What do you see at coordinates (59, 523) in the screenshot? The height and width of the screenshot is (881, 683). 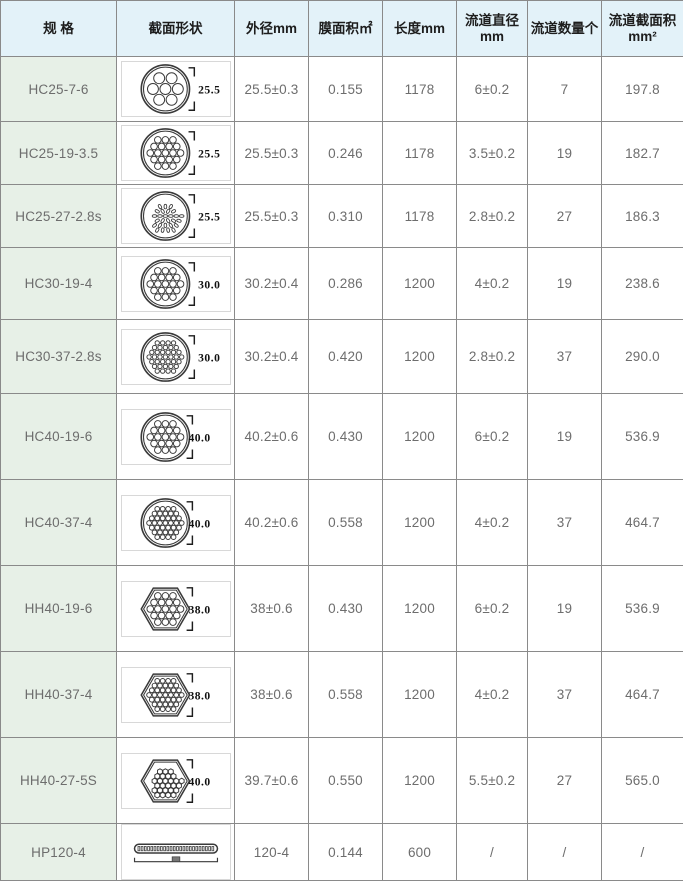 I see `cell-spec: HC40-37-4` at bounding box center [59, 523].